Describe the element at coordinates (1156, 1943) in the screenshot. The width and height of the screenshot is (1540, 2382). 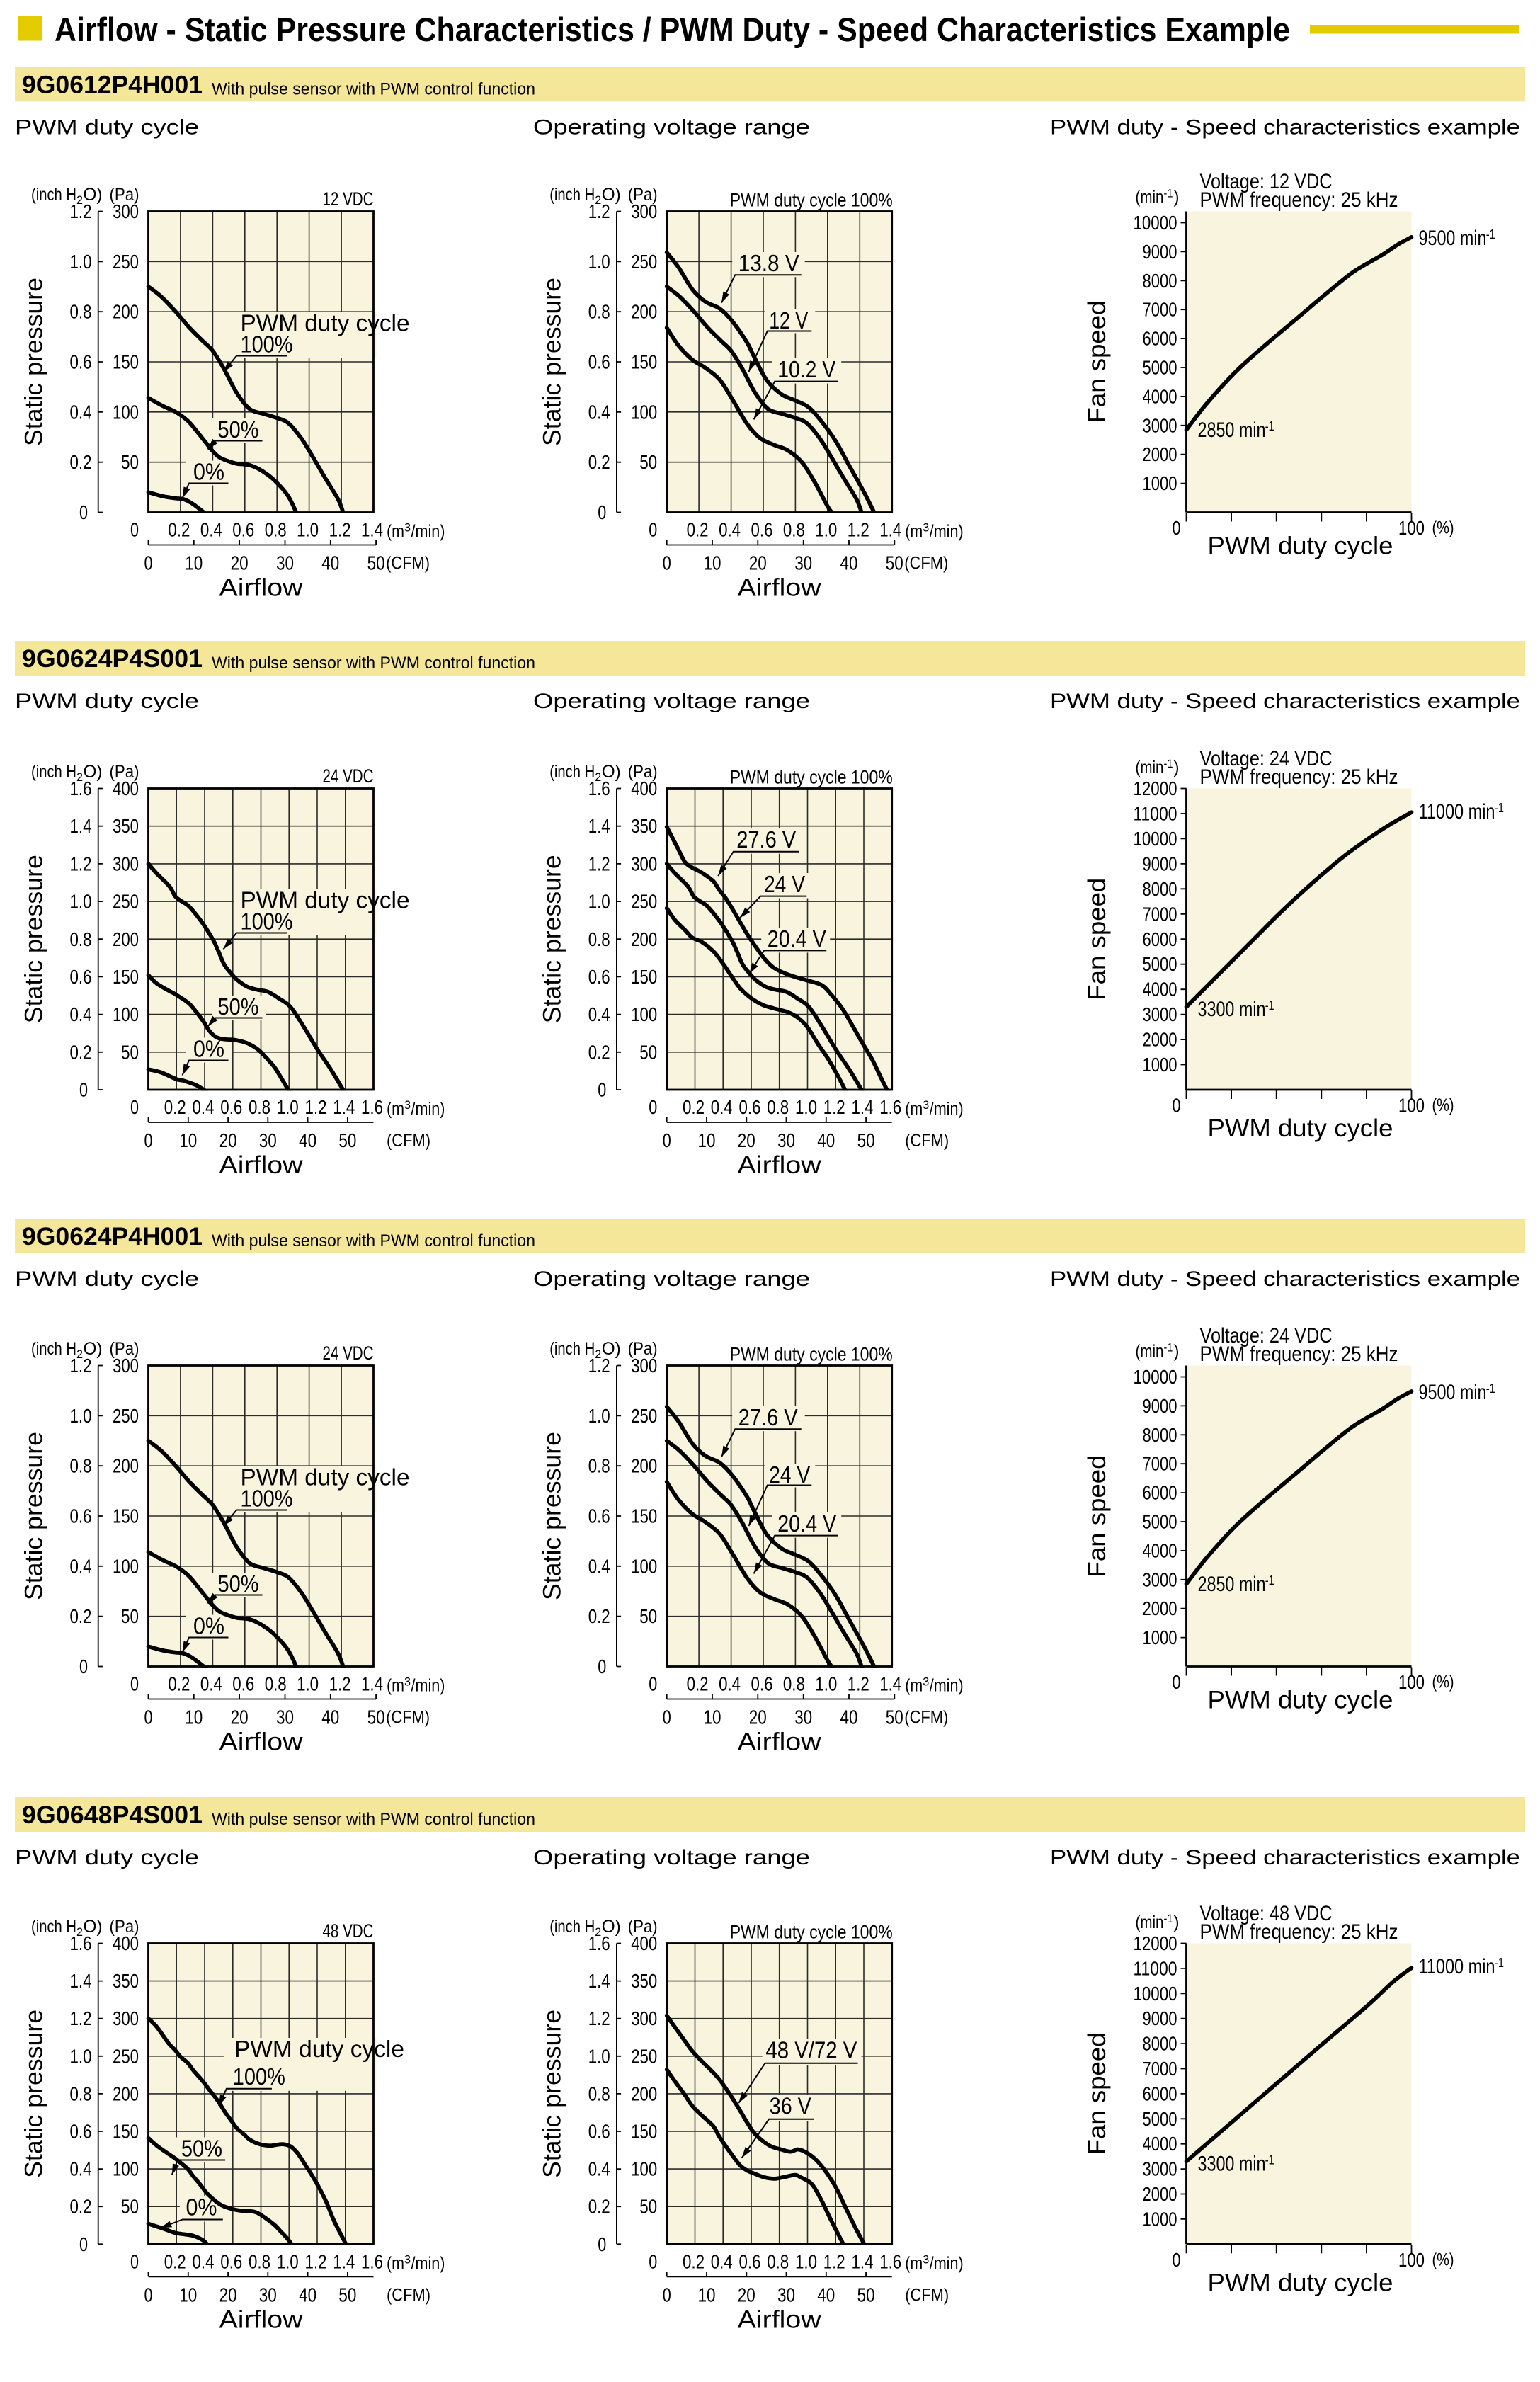
I see `svg-text: 12000` at that location.